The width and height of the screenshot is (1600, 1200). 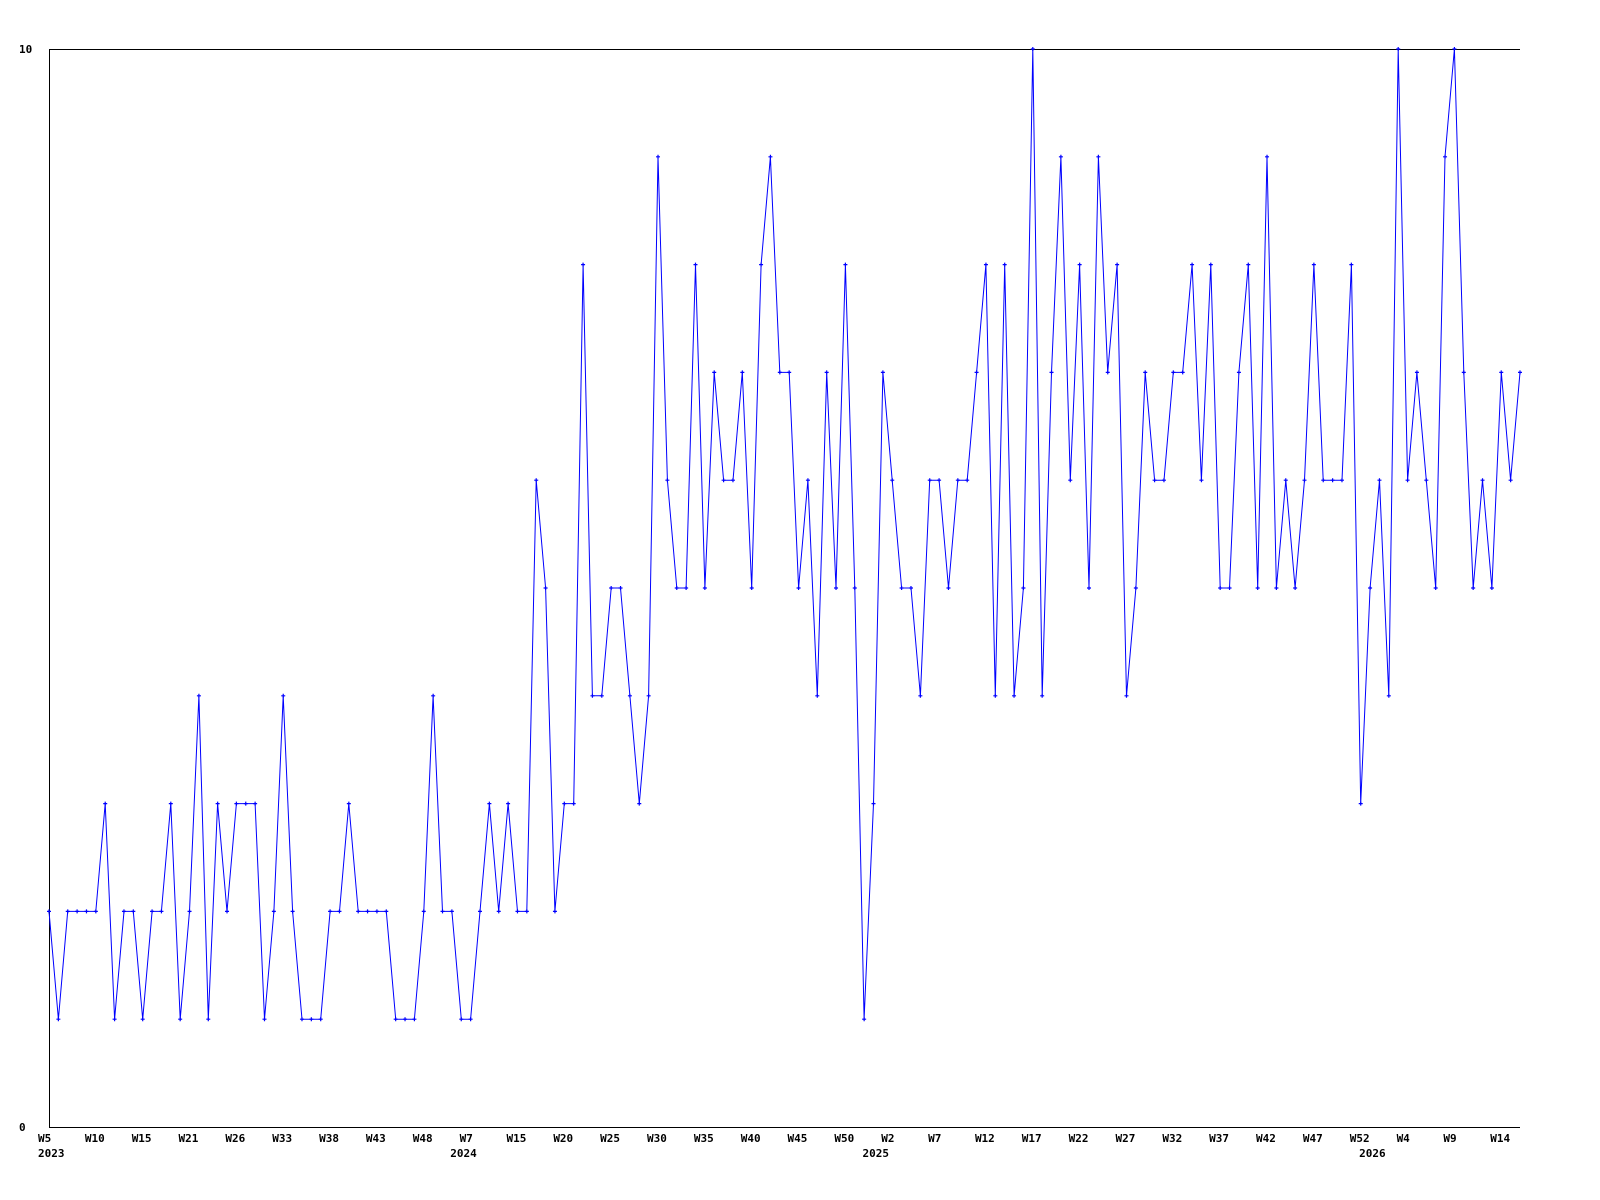 I want to click on year-label: 2026, so click(x=1372, y=1153).